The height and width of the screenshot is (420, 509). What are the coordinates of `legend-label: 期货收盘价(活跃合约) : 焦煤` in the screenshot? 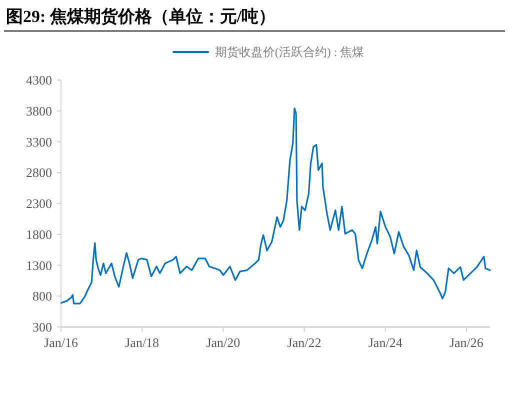 It's located at (289, 52).